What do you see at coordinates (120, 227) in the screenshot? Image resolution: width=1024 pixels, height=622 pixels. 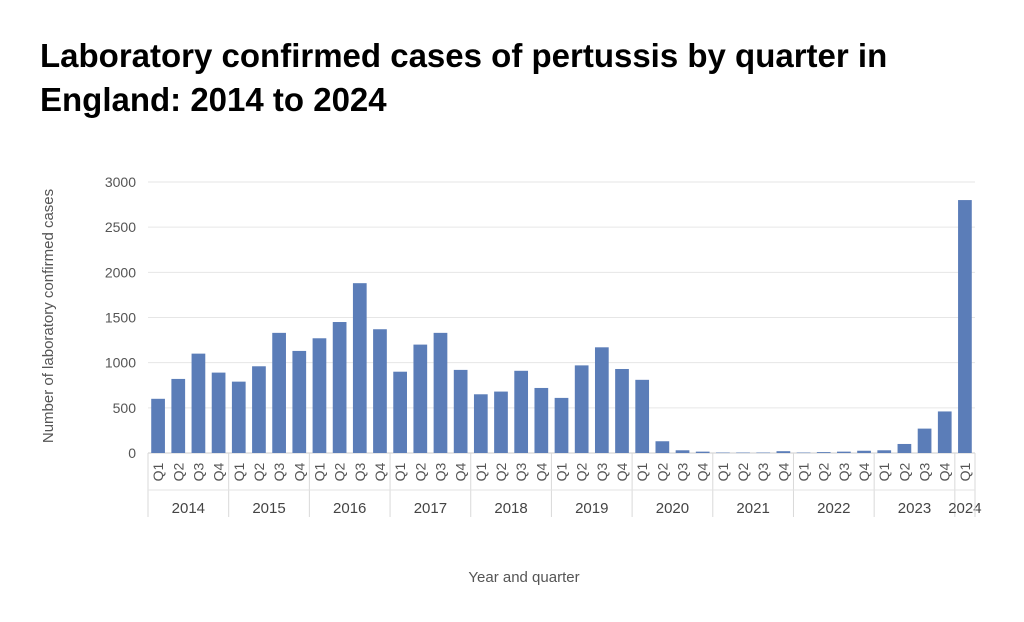 I see `y-tick-label: 2500` at bounding box center [120, 227].